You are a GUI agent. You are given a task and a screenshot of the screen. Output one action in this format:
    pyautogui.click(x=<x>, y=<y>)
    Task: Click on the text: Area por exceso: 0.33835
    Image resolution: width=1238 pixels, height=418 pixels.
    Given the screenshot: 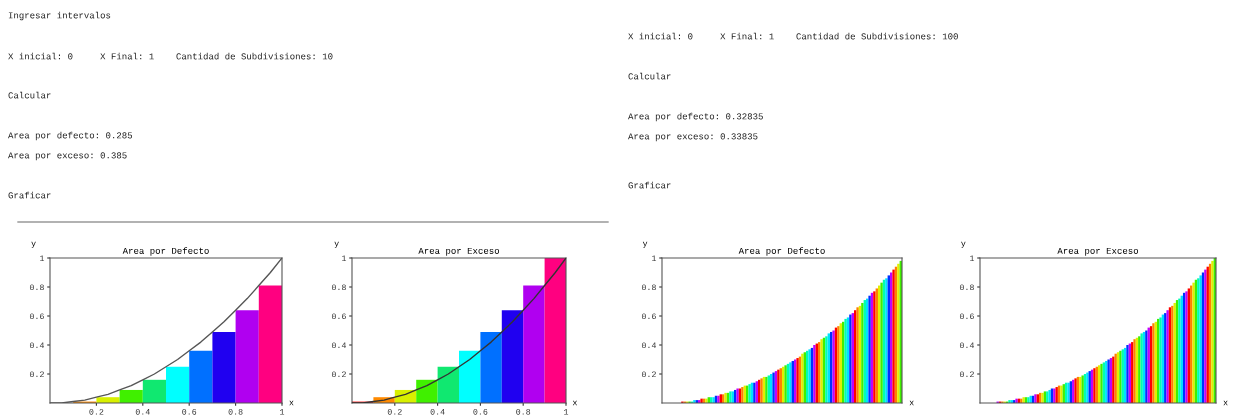 What is the action you would take?
    pyautogui.click(x=693, y=137)
    